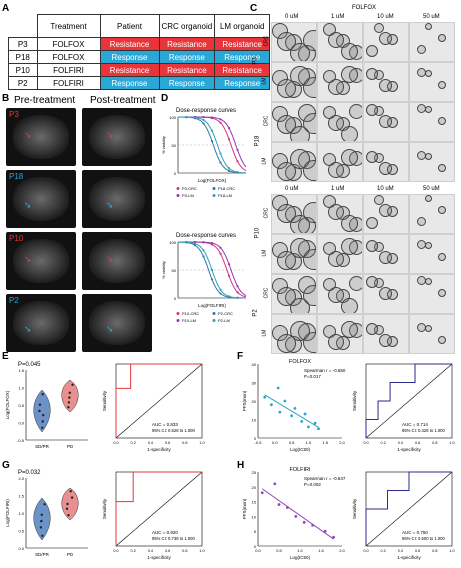 This screenshot has width=461, height=568. What do you see at coordinates (159, 557) in the screenshot?
I see `x-axis-label: 1-specificity` at bounding box center [159, 557].